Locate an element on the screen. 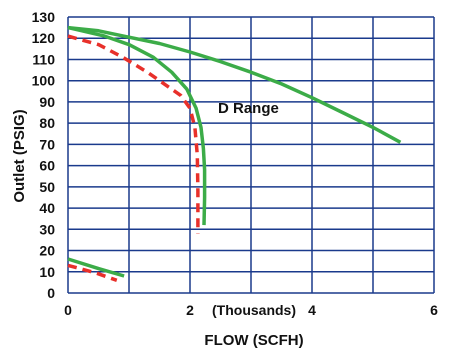 The height and width of the screenshot is (354, 456). x-tick-label: 4 is located at coordinates (312, 310).